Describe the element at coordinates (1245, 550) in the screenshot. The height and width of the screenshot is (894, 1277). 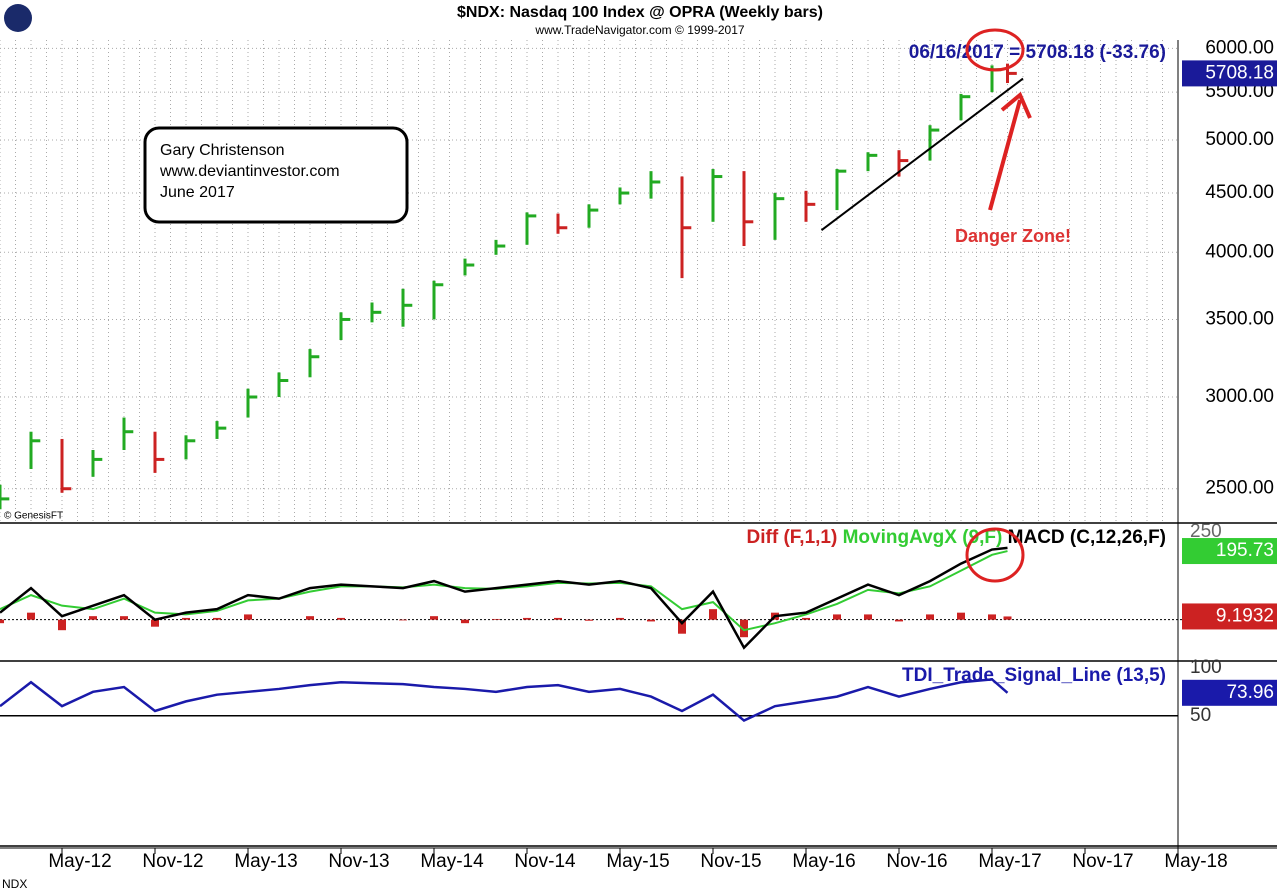
I see `value-label: 195.73` at that location.